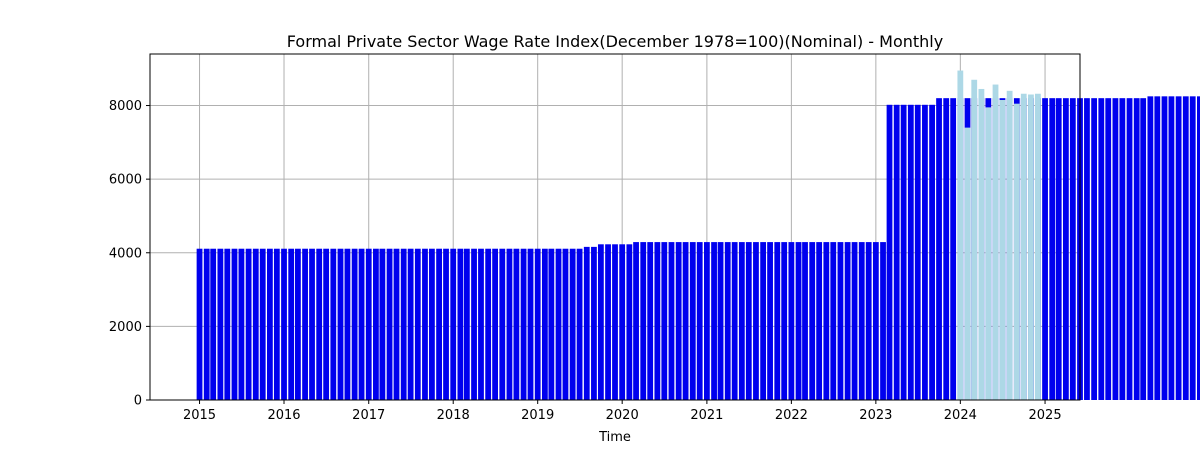 The image size is (1200, 454). Describe the element at coordinates (368, 415) in the screenshot. I see `x-tick-label: 2017` at that location.